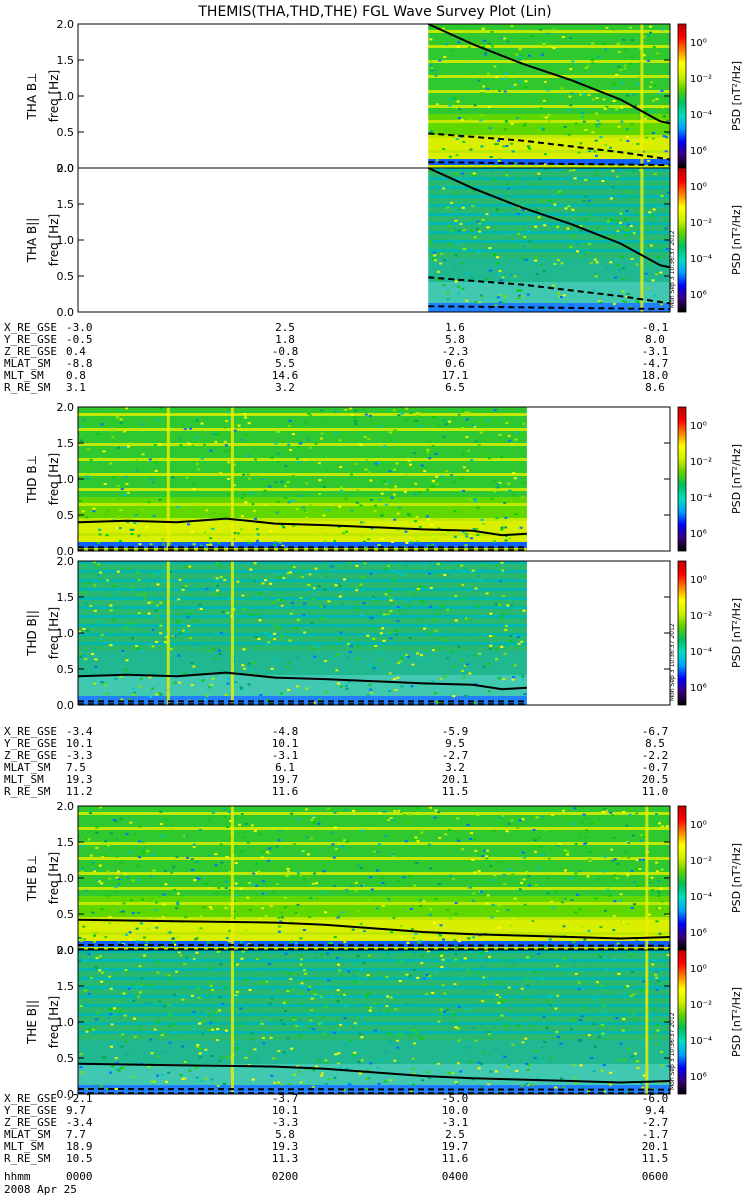  What do you see at coordinates (76, 351) in the screenshot?
I see `ephemeris-value: 0.4` at bounding box center [76, 351].